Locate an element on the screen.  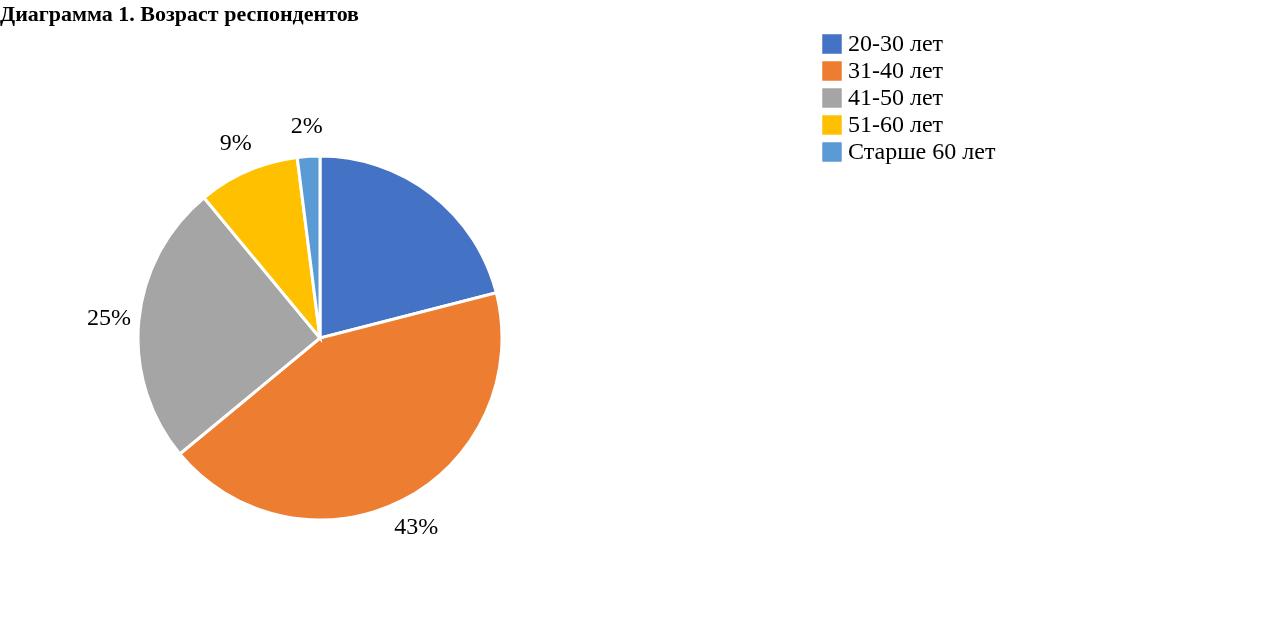
legend-label: 31-40 лет is located at coordinates (896, 70).